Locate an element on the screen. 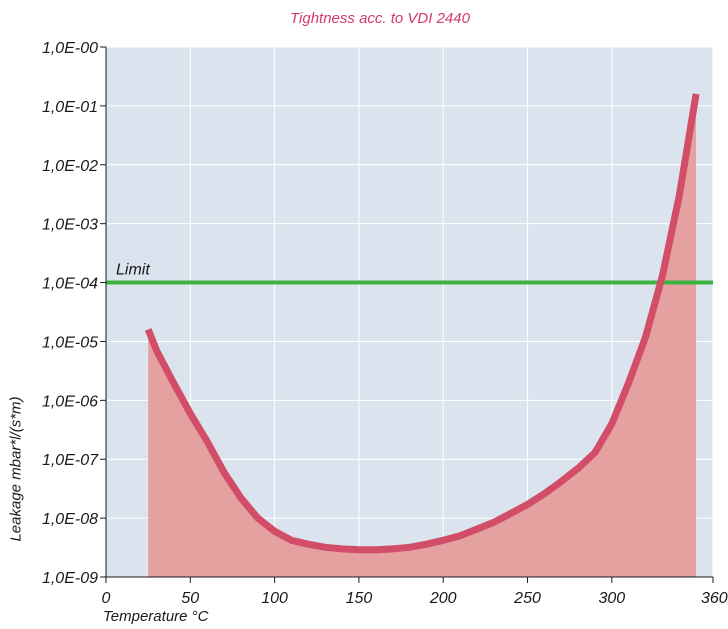  x-tick-label: 100 is located at coordinates (274, 598).